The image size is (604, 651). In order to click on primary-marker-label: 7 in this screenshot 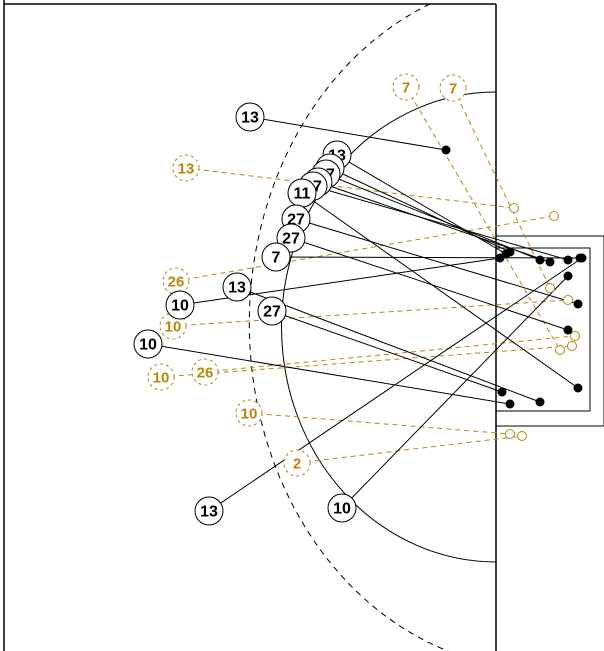, I will do `click(276, 258)`.